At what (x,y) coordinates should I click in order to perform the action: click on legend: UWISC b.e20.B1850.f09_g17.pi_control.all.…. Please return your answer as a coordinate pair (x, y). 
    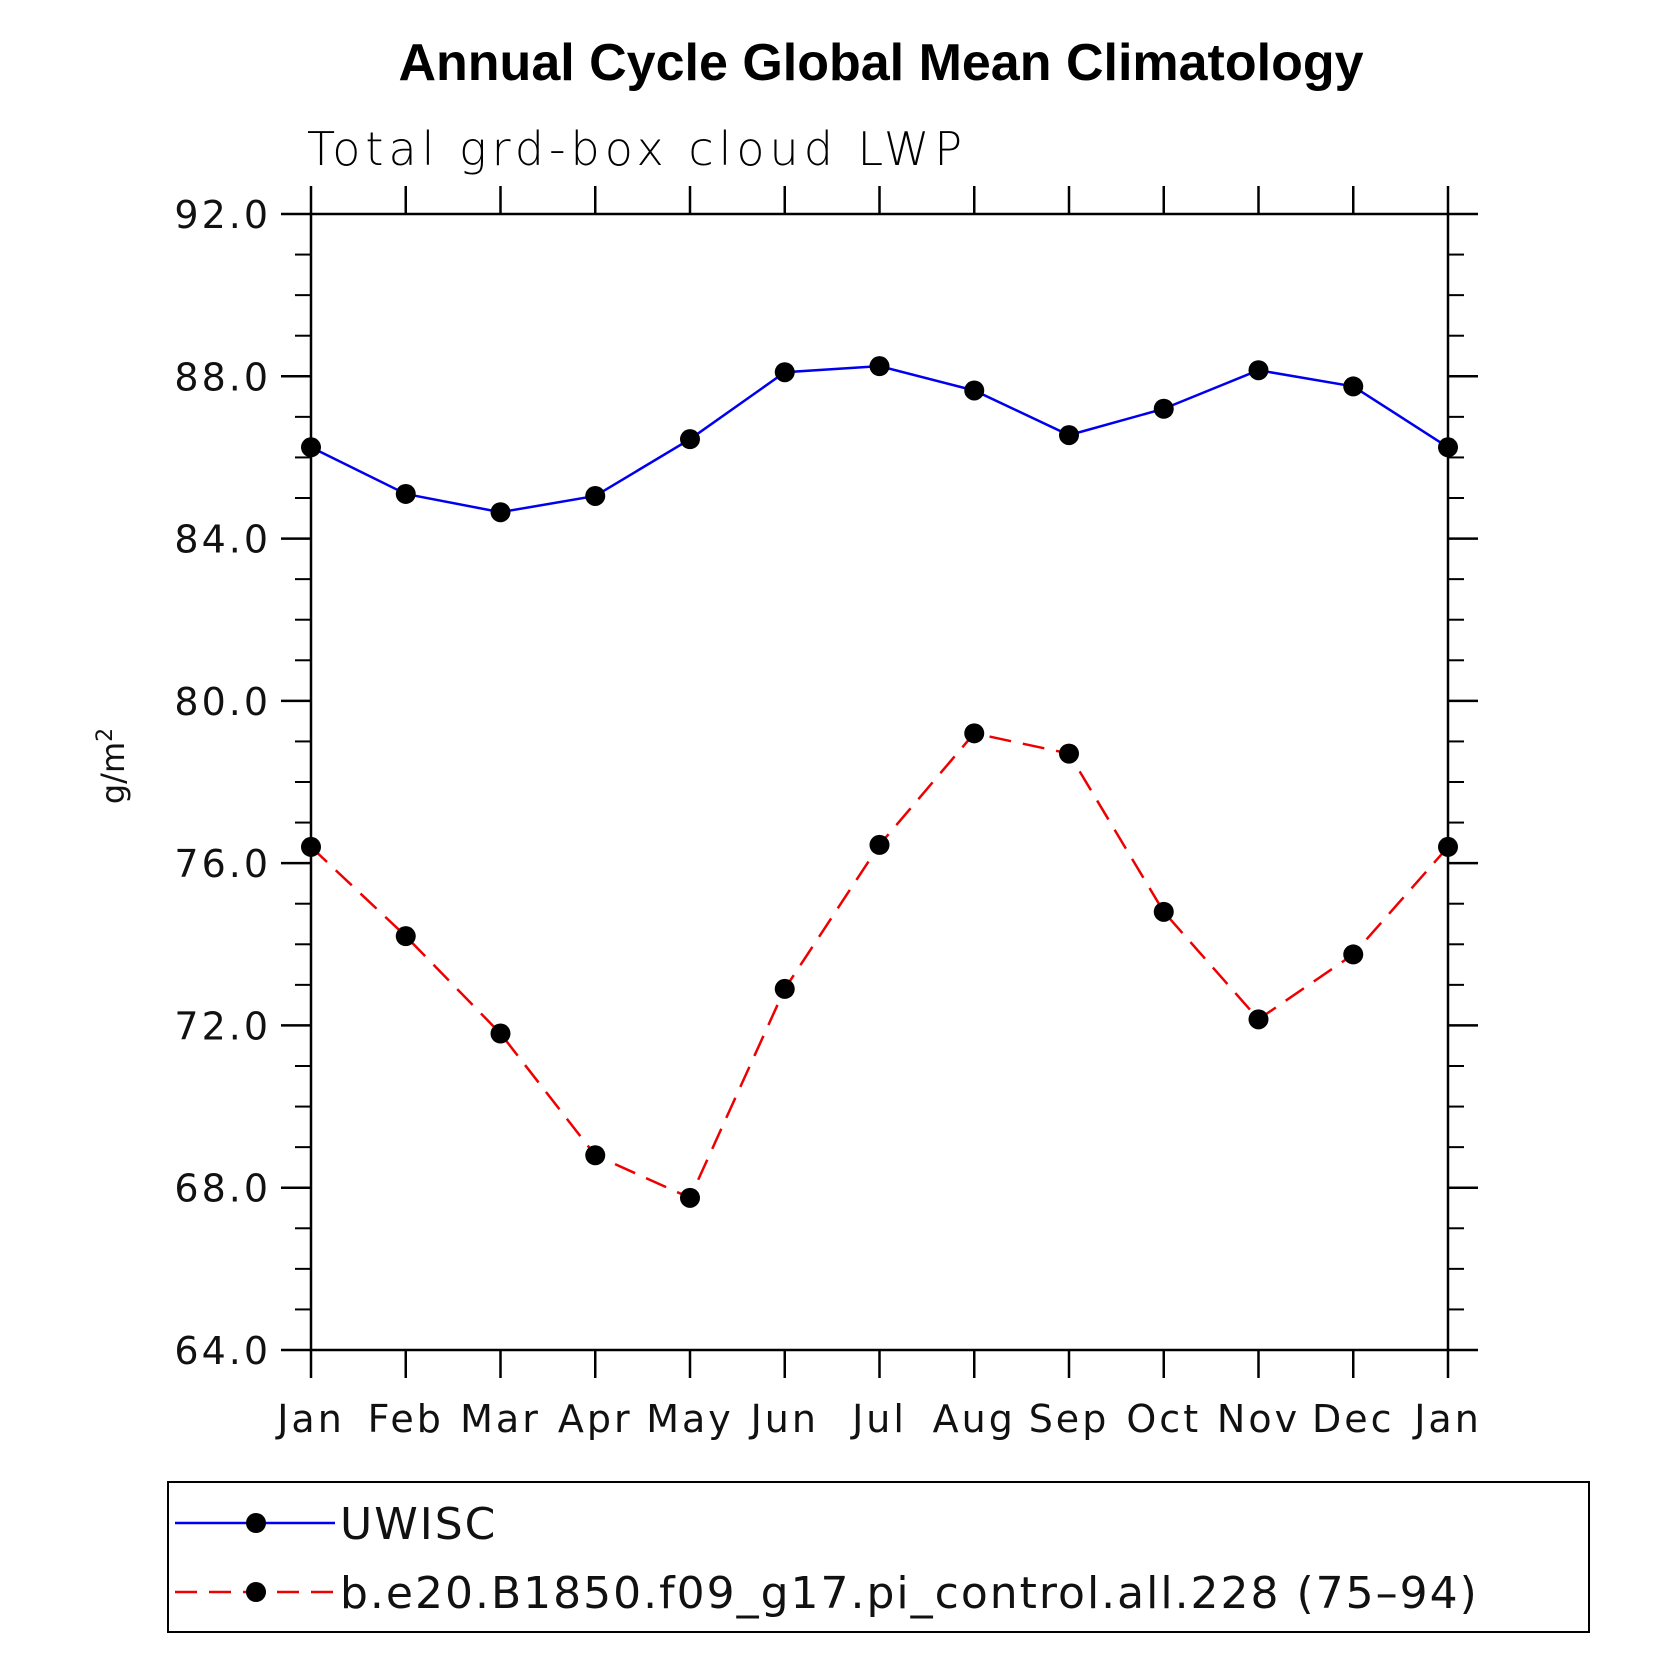
    Looking at the image, I should click on (878, 1557).